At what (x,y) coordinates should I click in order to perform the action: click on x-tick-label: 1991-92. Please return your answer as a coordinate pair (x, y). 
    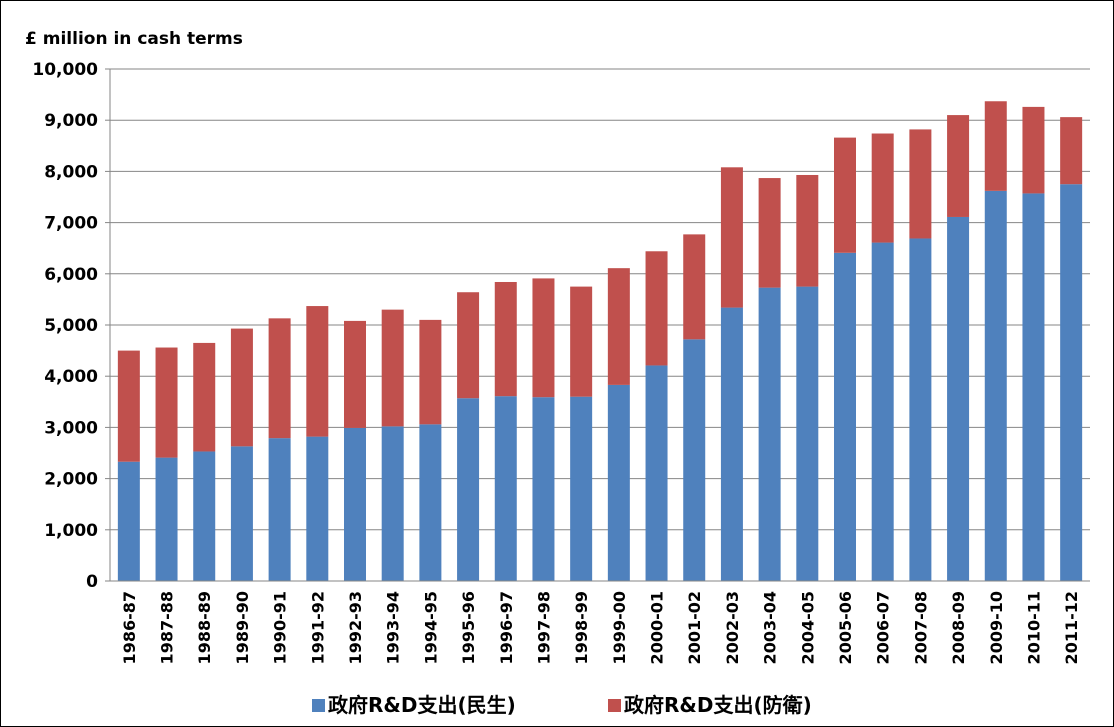
    Looking at the image, I should click on (317, 627).